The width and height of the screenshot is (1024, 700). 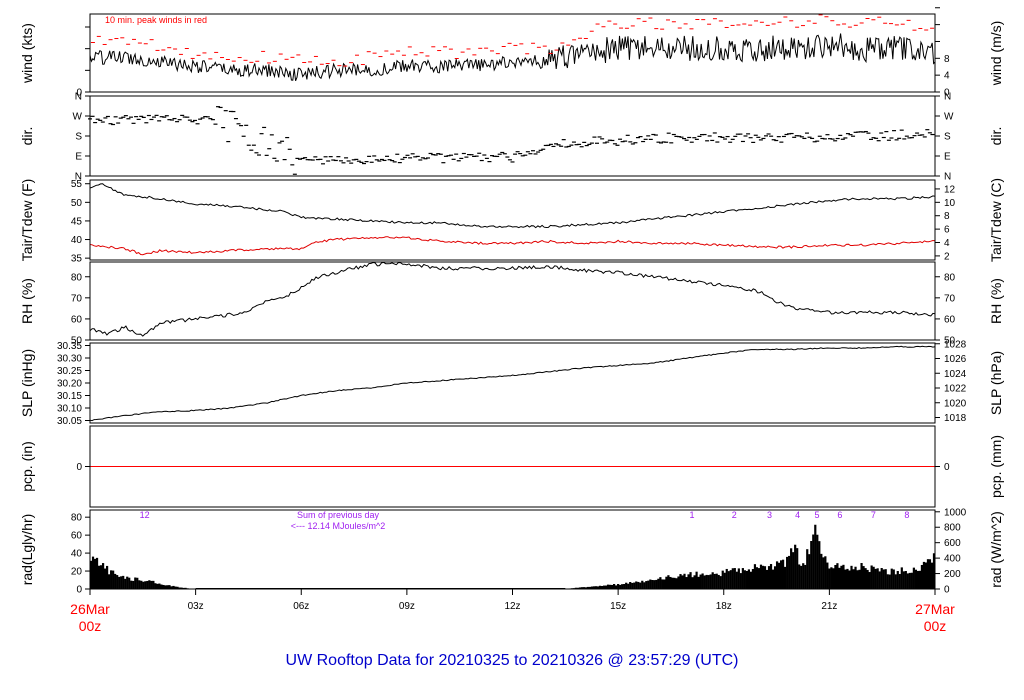 What do you see at coordinates (338, 526) in the screenshot?
I see `radiation-sum-value: <--- 12.14 MJoules/m^2` at bounding box center [338, 526].